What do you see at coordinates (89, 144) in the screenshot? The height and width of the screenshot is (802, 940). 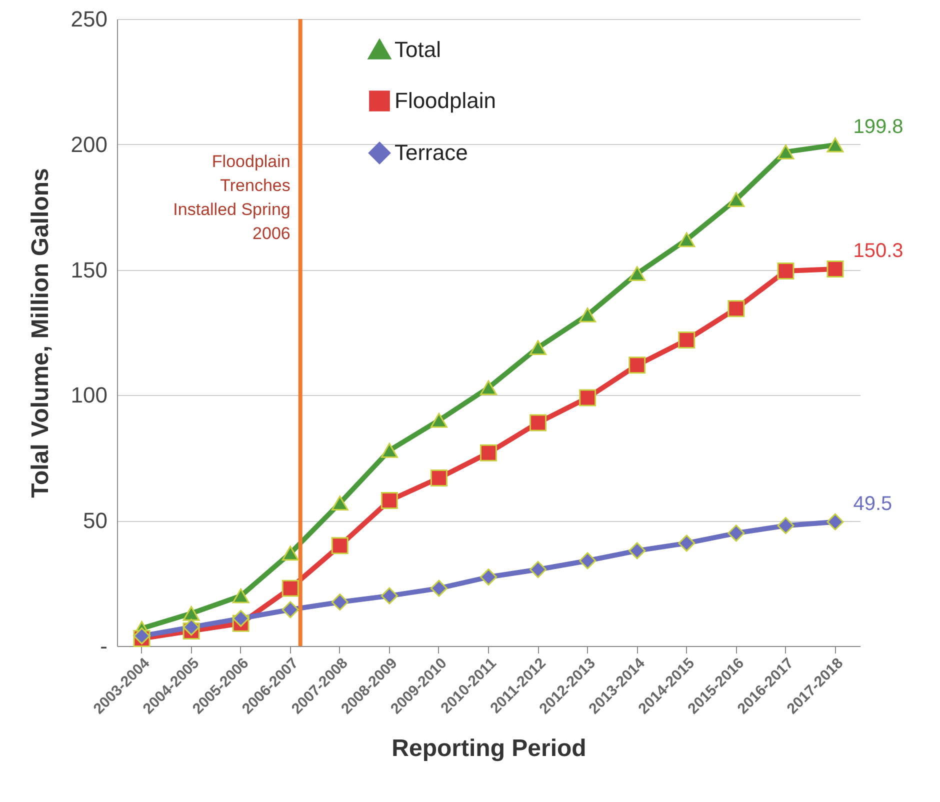 I see `y-tick-label: 200` at bounding box center [89, 144].